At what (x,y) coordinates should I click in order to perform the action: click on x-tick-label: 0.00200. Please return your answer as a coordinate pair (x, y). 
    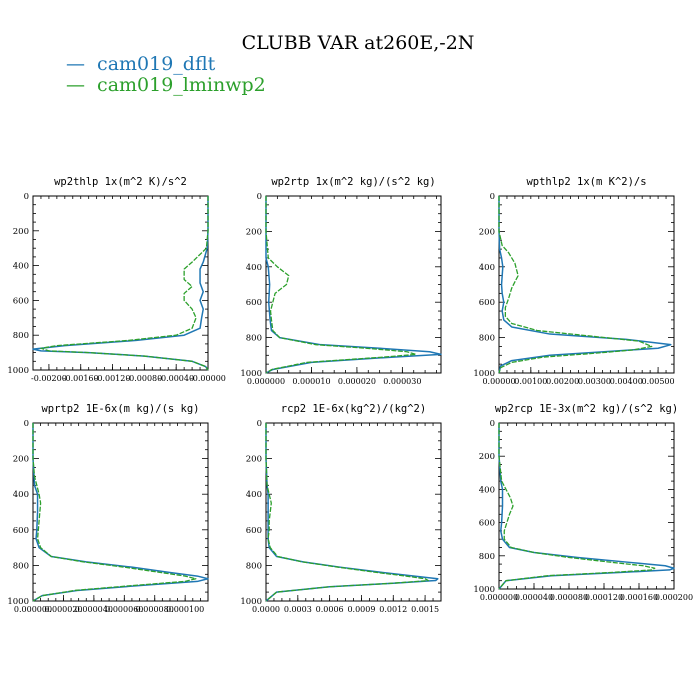
    Looking at the image, I should click on (562, 381).